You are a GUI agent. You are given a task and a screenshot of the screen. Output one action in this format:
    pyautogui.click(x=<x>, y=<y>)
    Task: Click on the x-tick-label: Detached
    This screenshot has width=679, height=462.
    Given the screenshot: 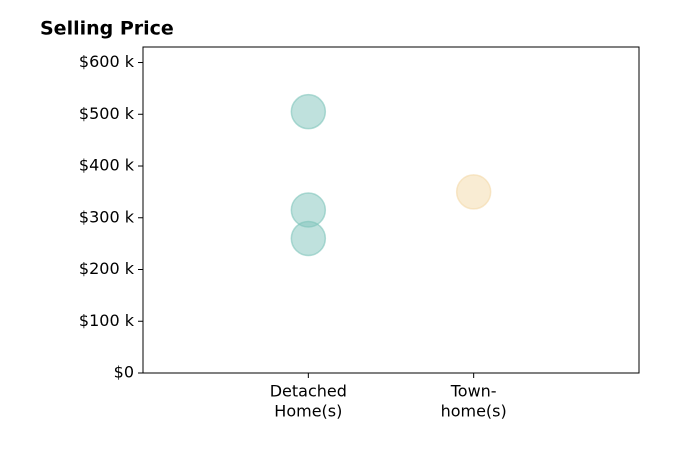 What is the action you would take?
    pyautogui.click(x=308, y=391)
    